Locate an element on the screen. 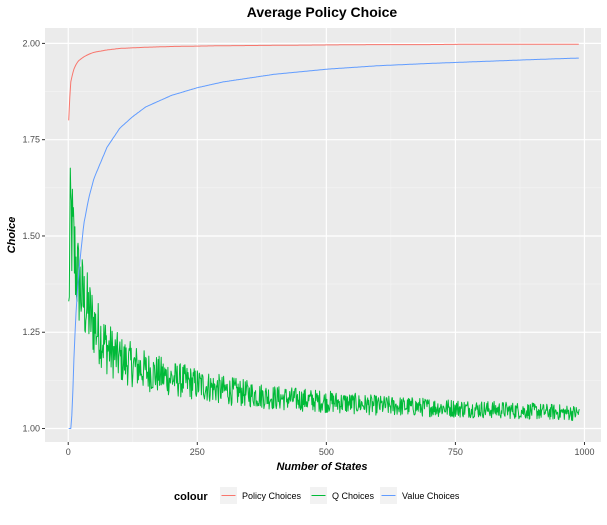 The height and width of the screenshot is (525, 607). x-tick-label: 750 is located at coordinates (455, 452).